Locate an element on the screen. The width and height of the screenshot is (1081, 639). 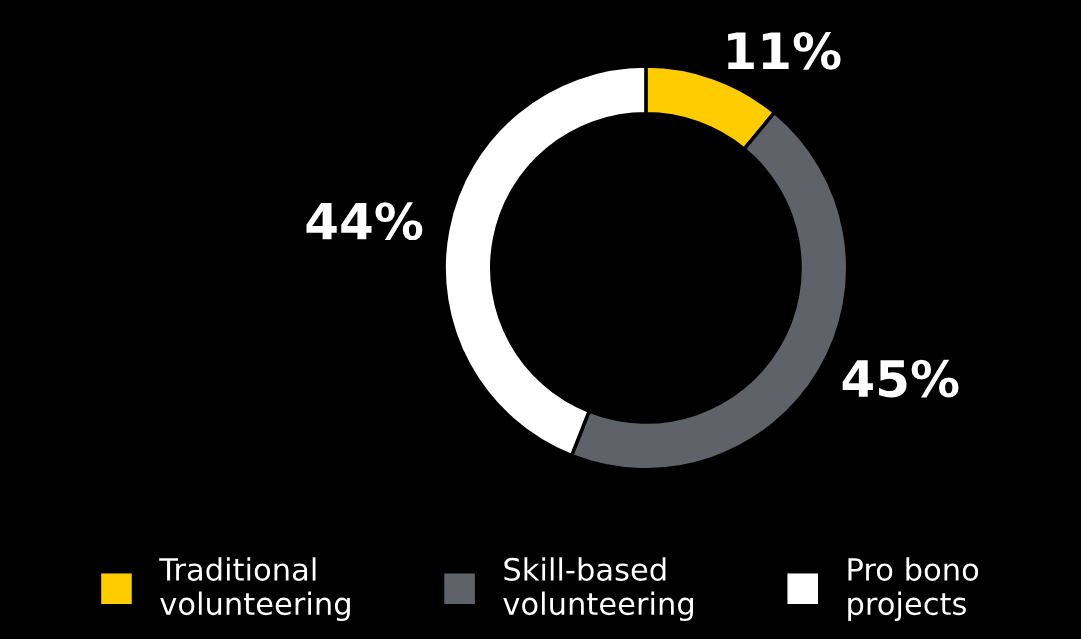
data-label: 45% is located at coordinates (900, 378).